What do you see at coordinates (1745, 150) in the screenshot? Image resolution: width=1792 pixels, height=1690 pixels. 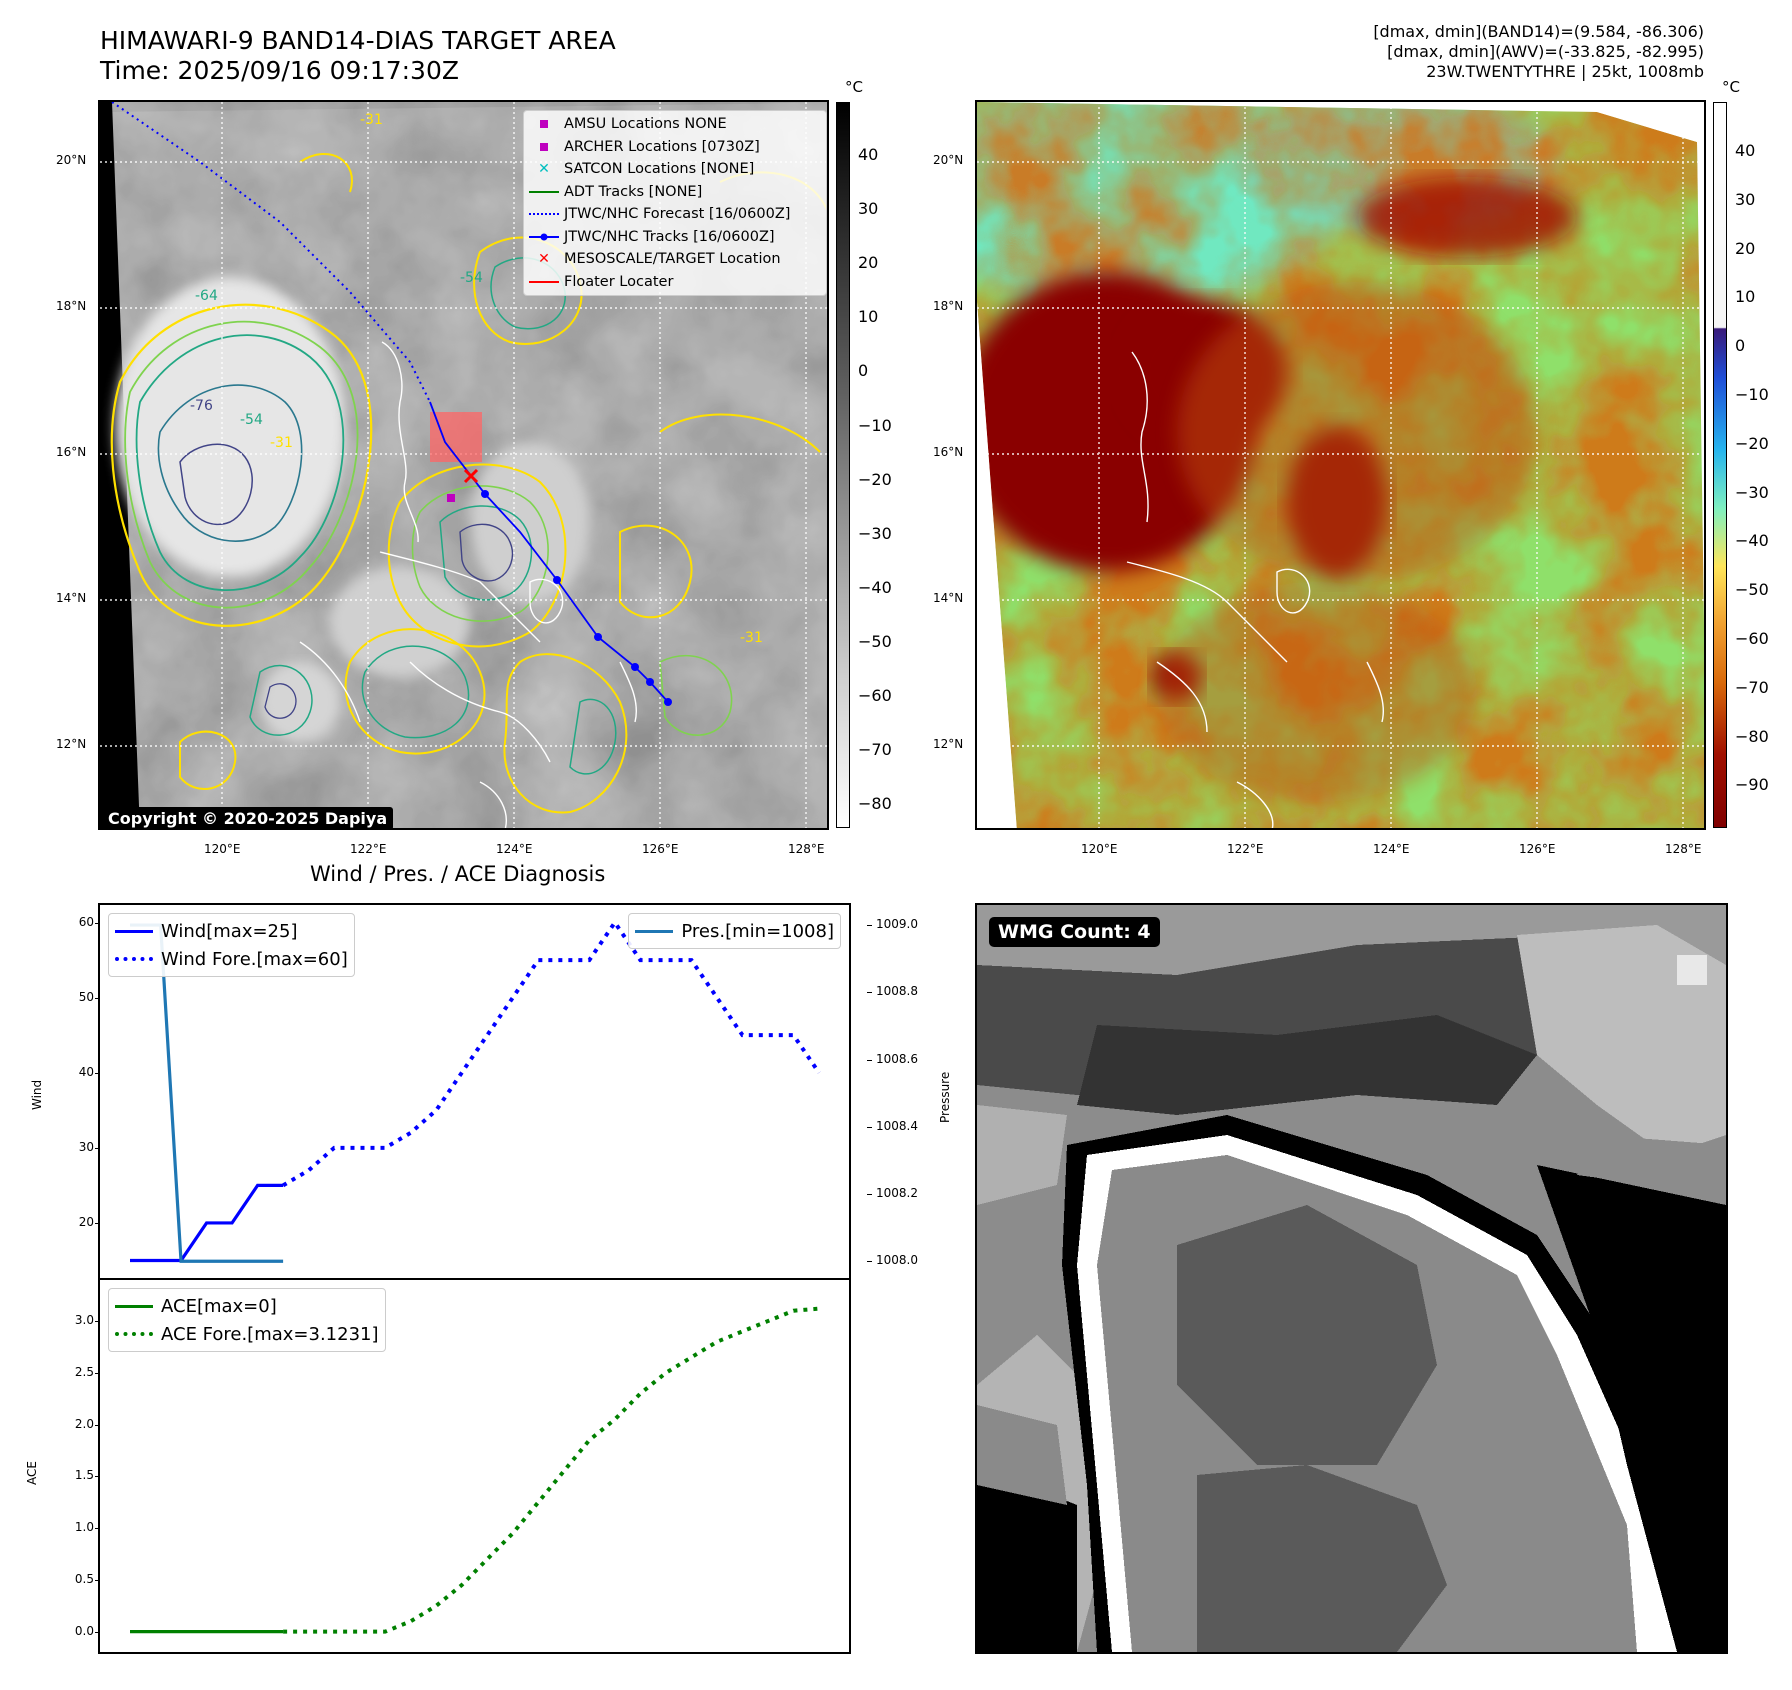 I see `awv-colorbar-tick: 40` at bounding box center [1745, 150].